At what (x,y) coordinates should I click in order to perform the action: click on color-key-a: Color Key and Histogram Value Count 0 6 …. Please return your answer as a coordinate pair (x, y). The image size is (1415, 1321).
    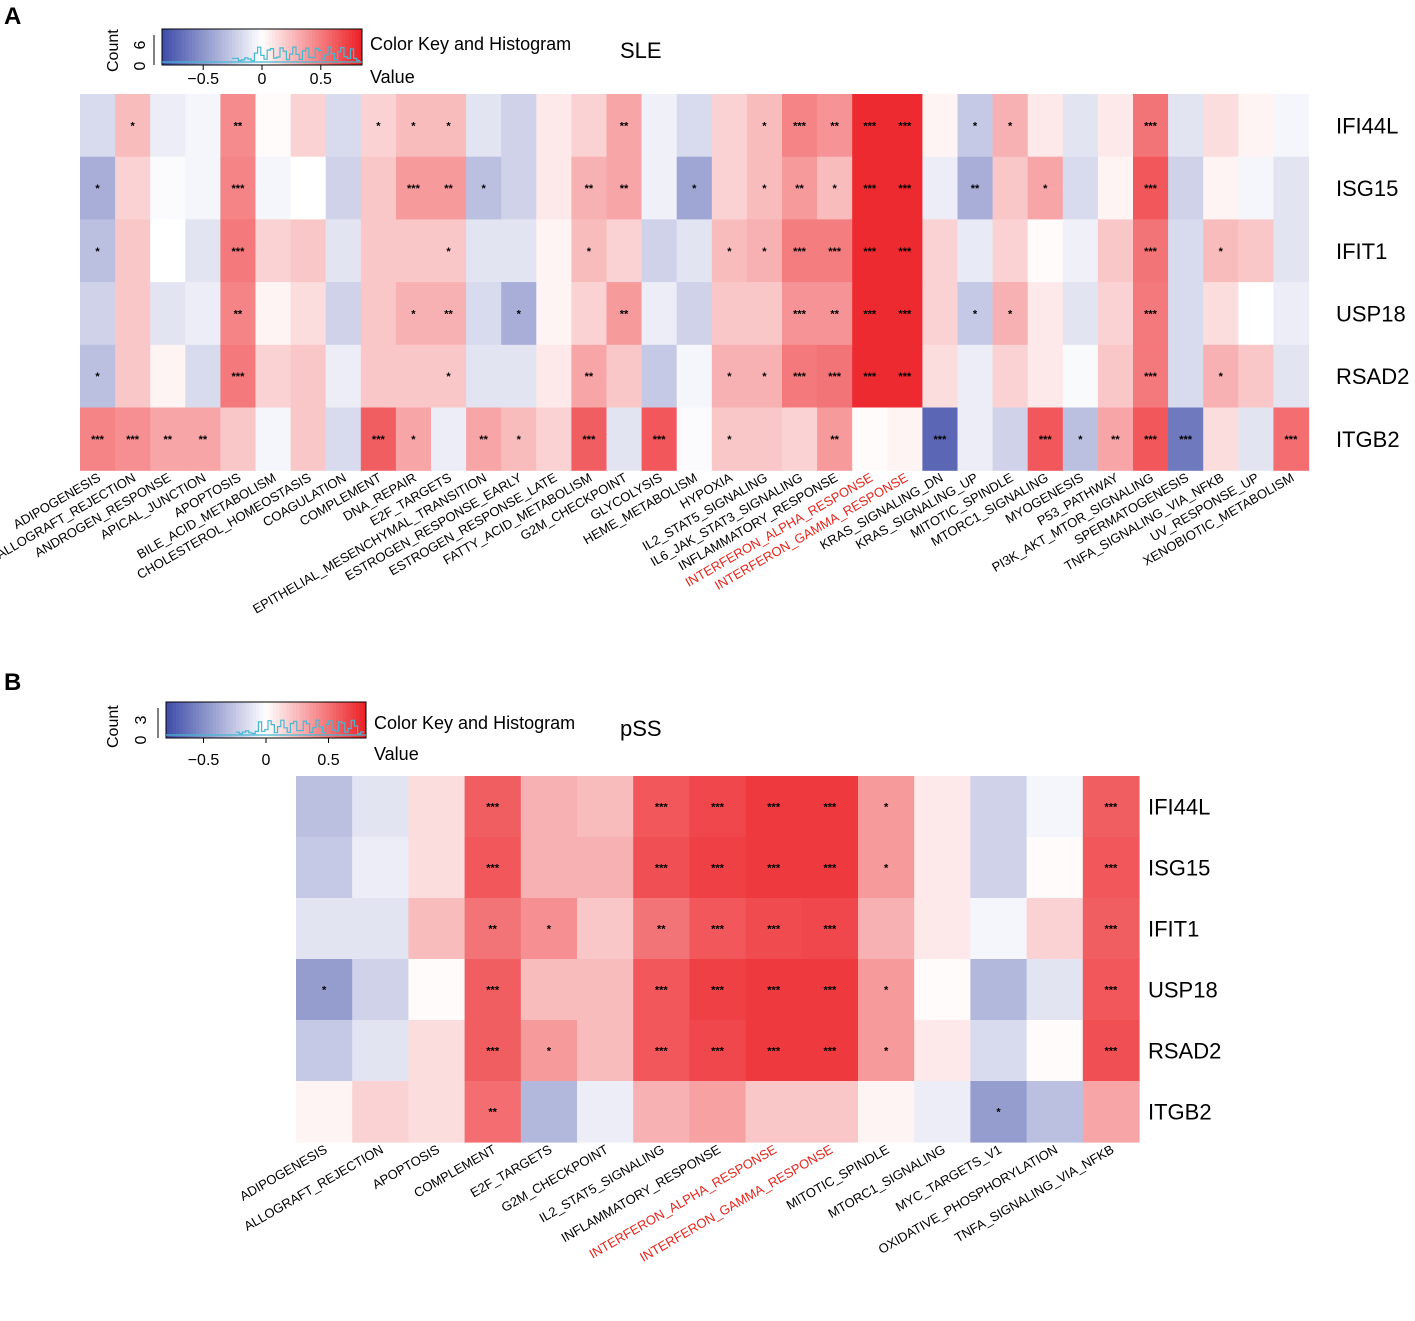
    Looking at the image, I should click on (338, 58).